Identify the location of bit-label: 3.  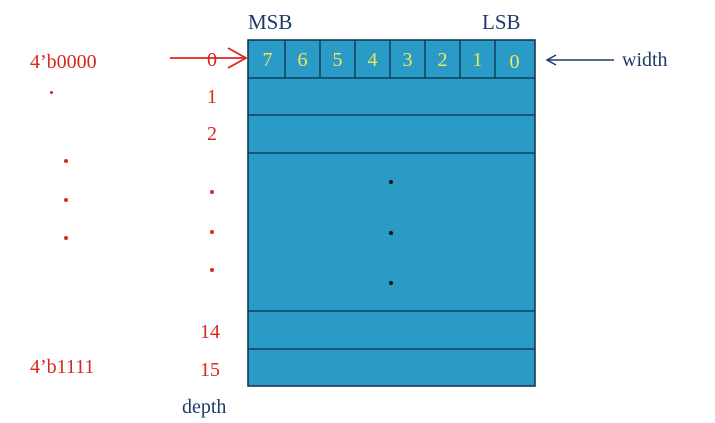
(407, 60).